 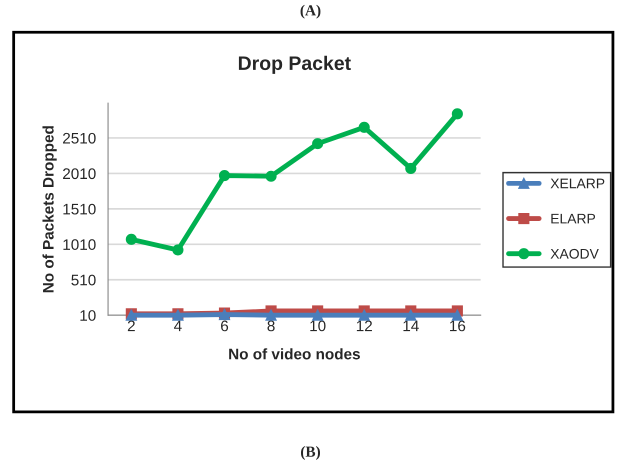 I want to click on legend-label: XAODV, so click(x=574, y=253).